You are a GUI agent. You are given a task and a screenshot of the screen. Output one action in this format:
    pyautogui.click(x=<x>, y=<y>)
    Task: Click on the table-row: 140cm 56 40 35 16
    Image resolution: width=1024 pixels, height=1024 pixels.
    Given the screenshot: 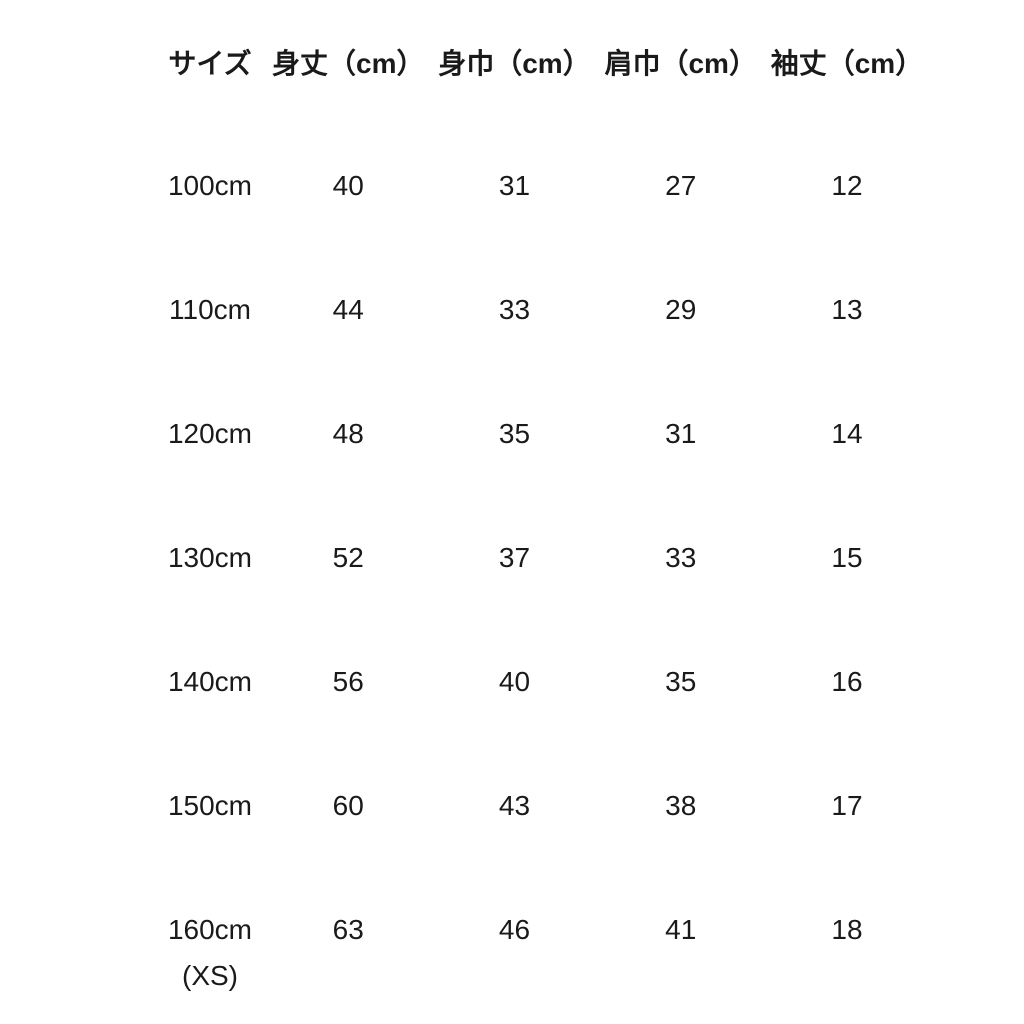 What is the action you would take?
    pyautogui.click(x=542, y=682)
    